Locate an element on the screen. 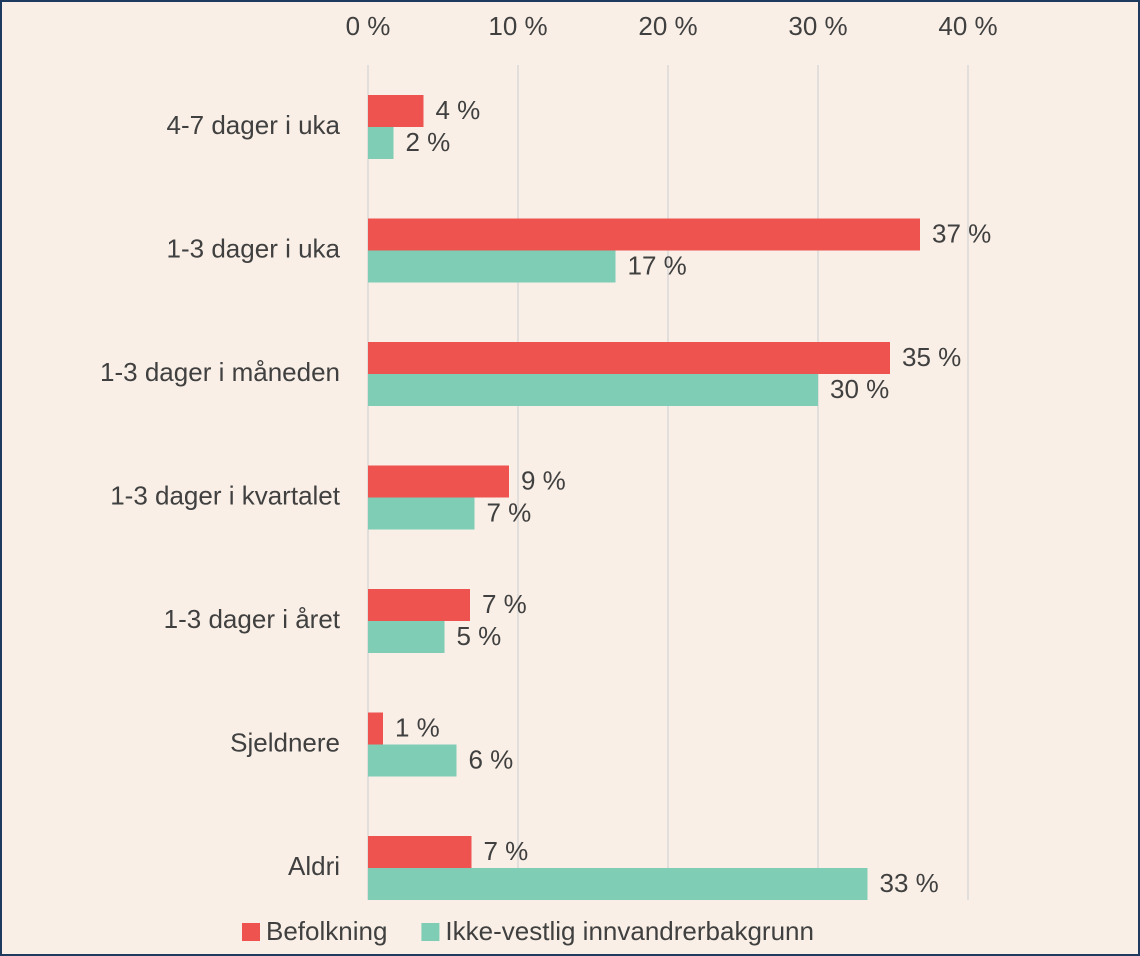 This screenshot has width=1140, height=956. legend-label: Befolkning is located at coordinates (326, 931).